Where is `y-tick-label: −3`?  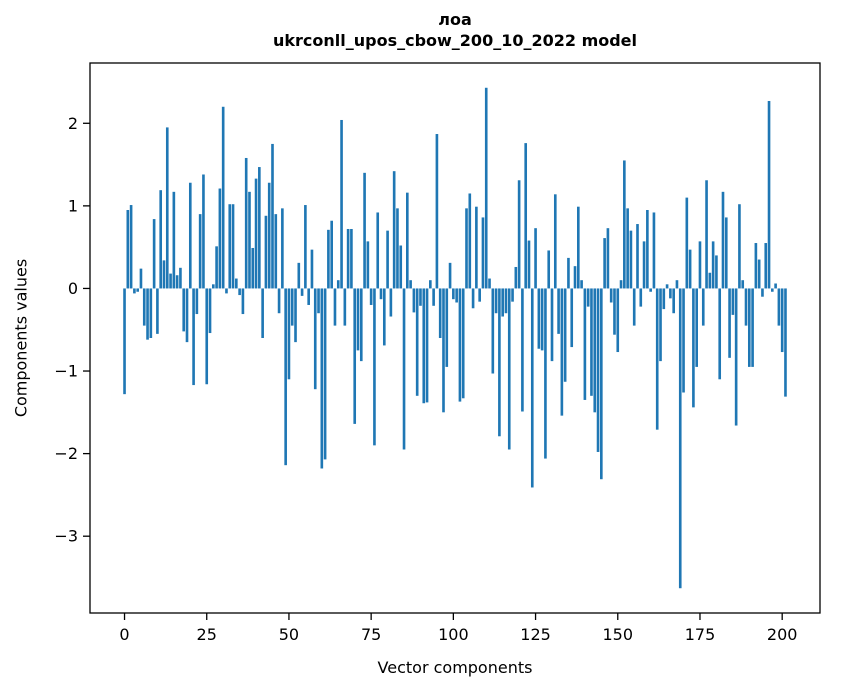 y-tick-label: −3 is located at coordinates (66, 536).